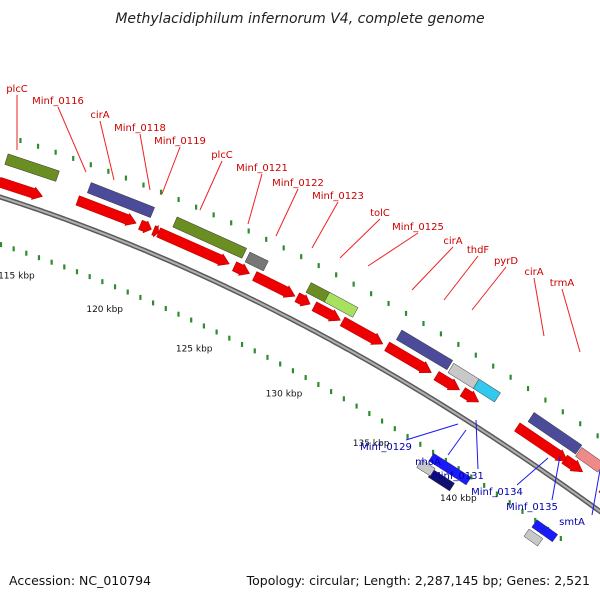  Describe the element at coordinates (572, 522) in the screenshot. I see `reverse-gene-label: smtA` at that location.